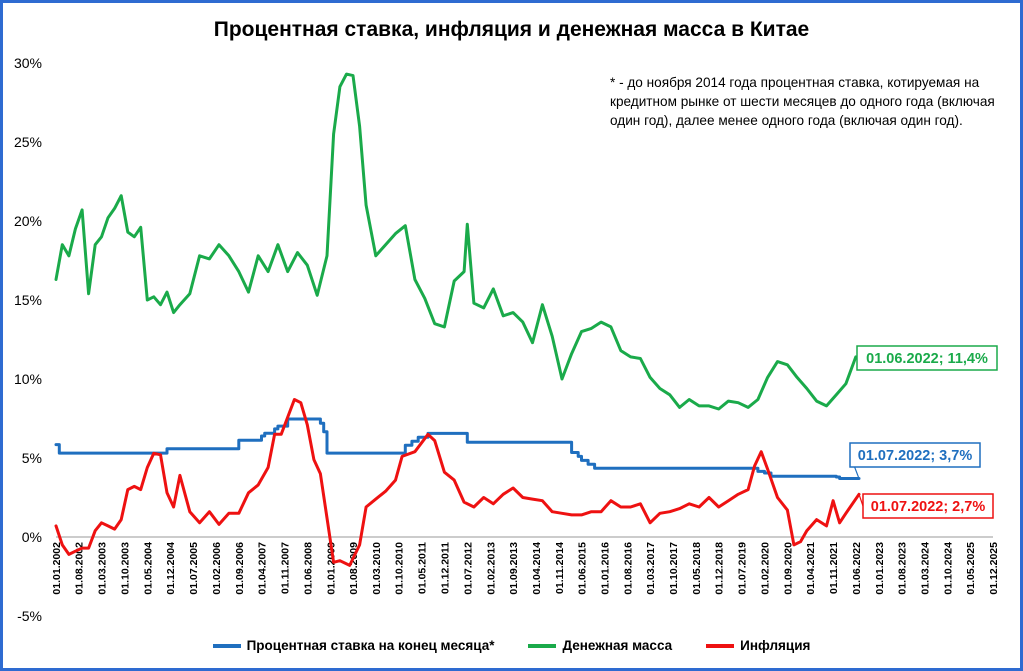 The height and width of the screenshot is (671, 1023). I want to click on legend-item-inflation: Инфляция, so click(758, 645).